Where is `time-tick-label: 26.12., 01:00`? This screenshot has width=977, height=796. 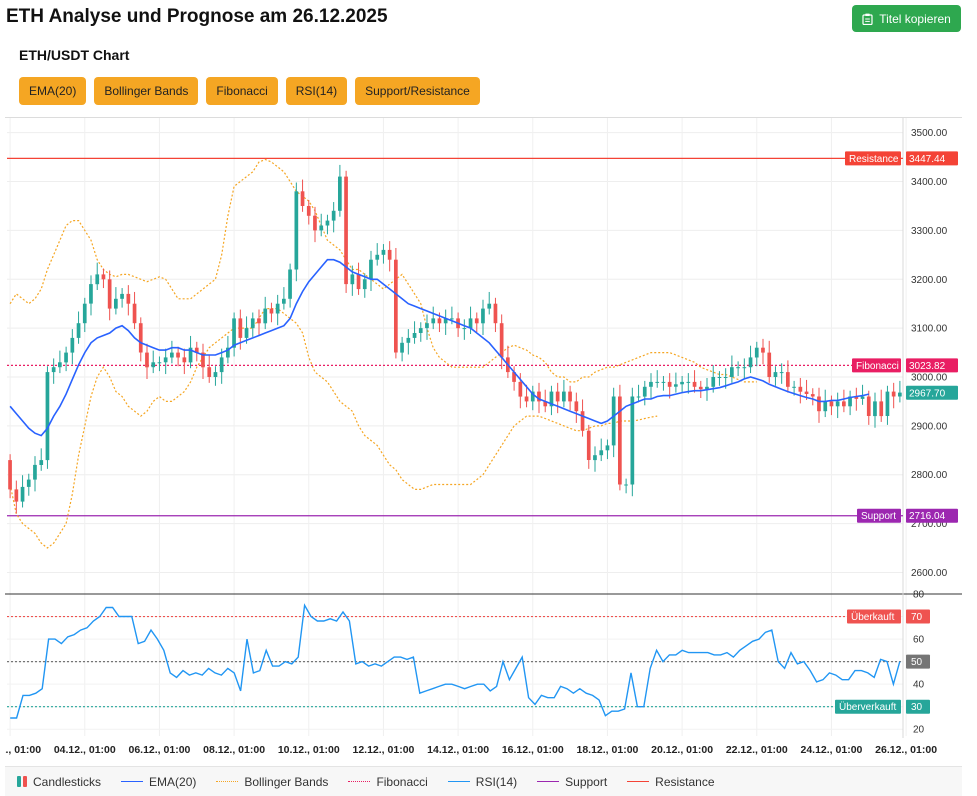 time-tick-label: 26.12., 01:00 is located at coordinates (906, 750).